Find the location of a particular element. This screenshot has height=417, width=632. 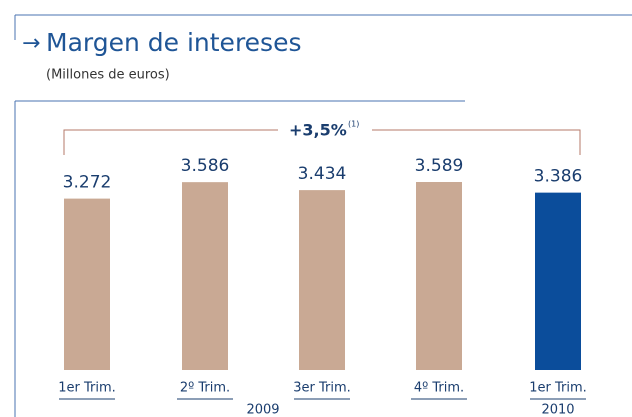

bracket is located at coordinates (322, 142).